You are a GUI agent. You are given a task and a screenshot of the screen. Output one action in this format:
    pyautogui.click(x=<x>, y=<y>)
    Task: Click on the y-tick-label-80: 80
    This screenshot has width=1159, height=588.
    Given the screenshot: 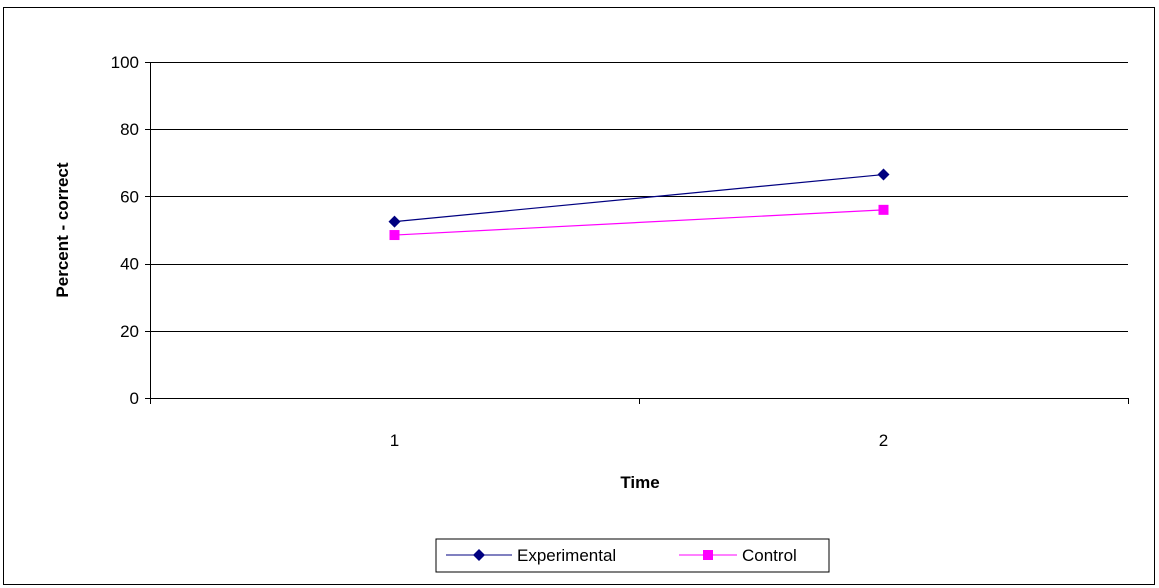 What is the action you would take?
    pyautogui.click(x=129, y=129)
    